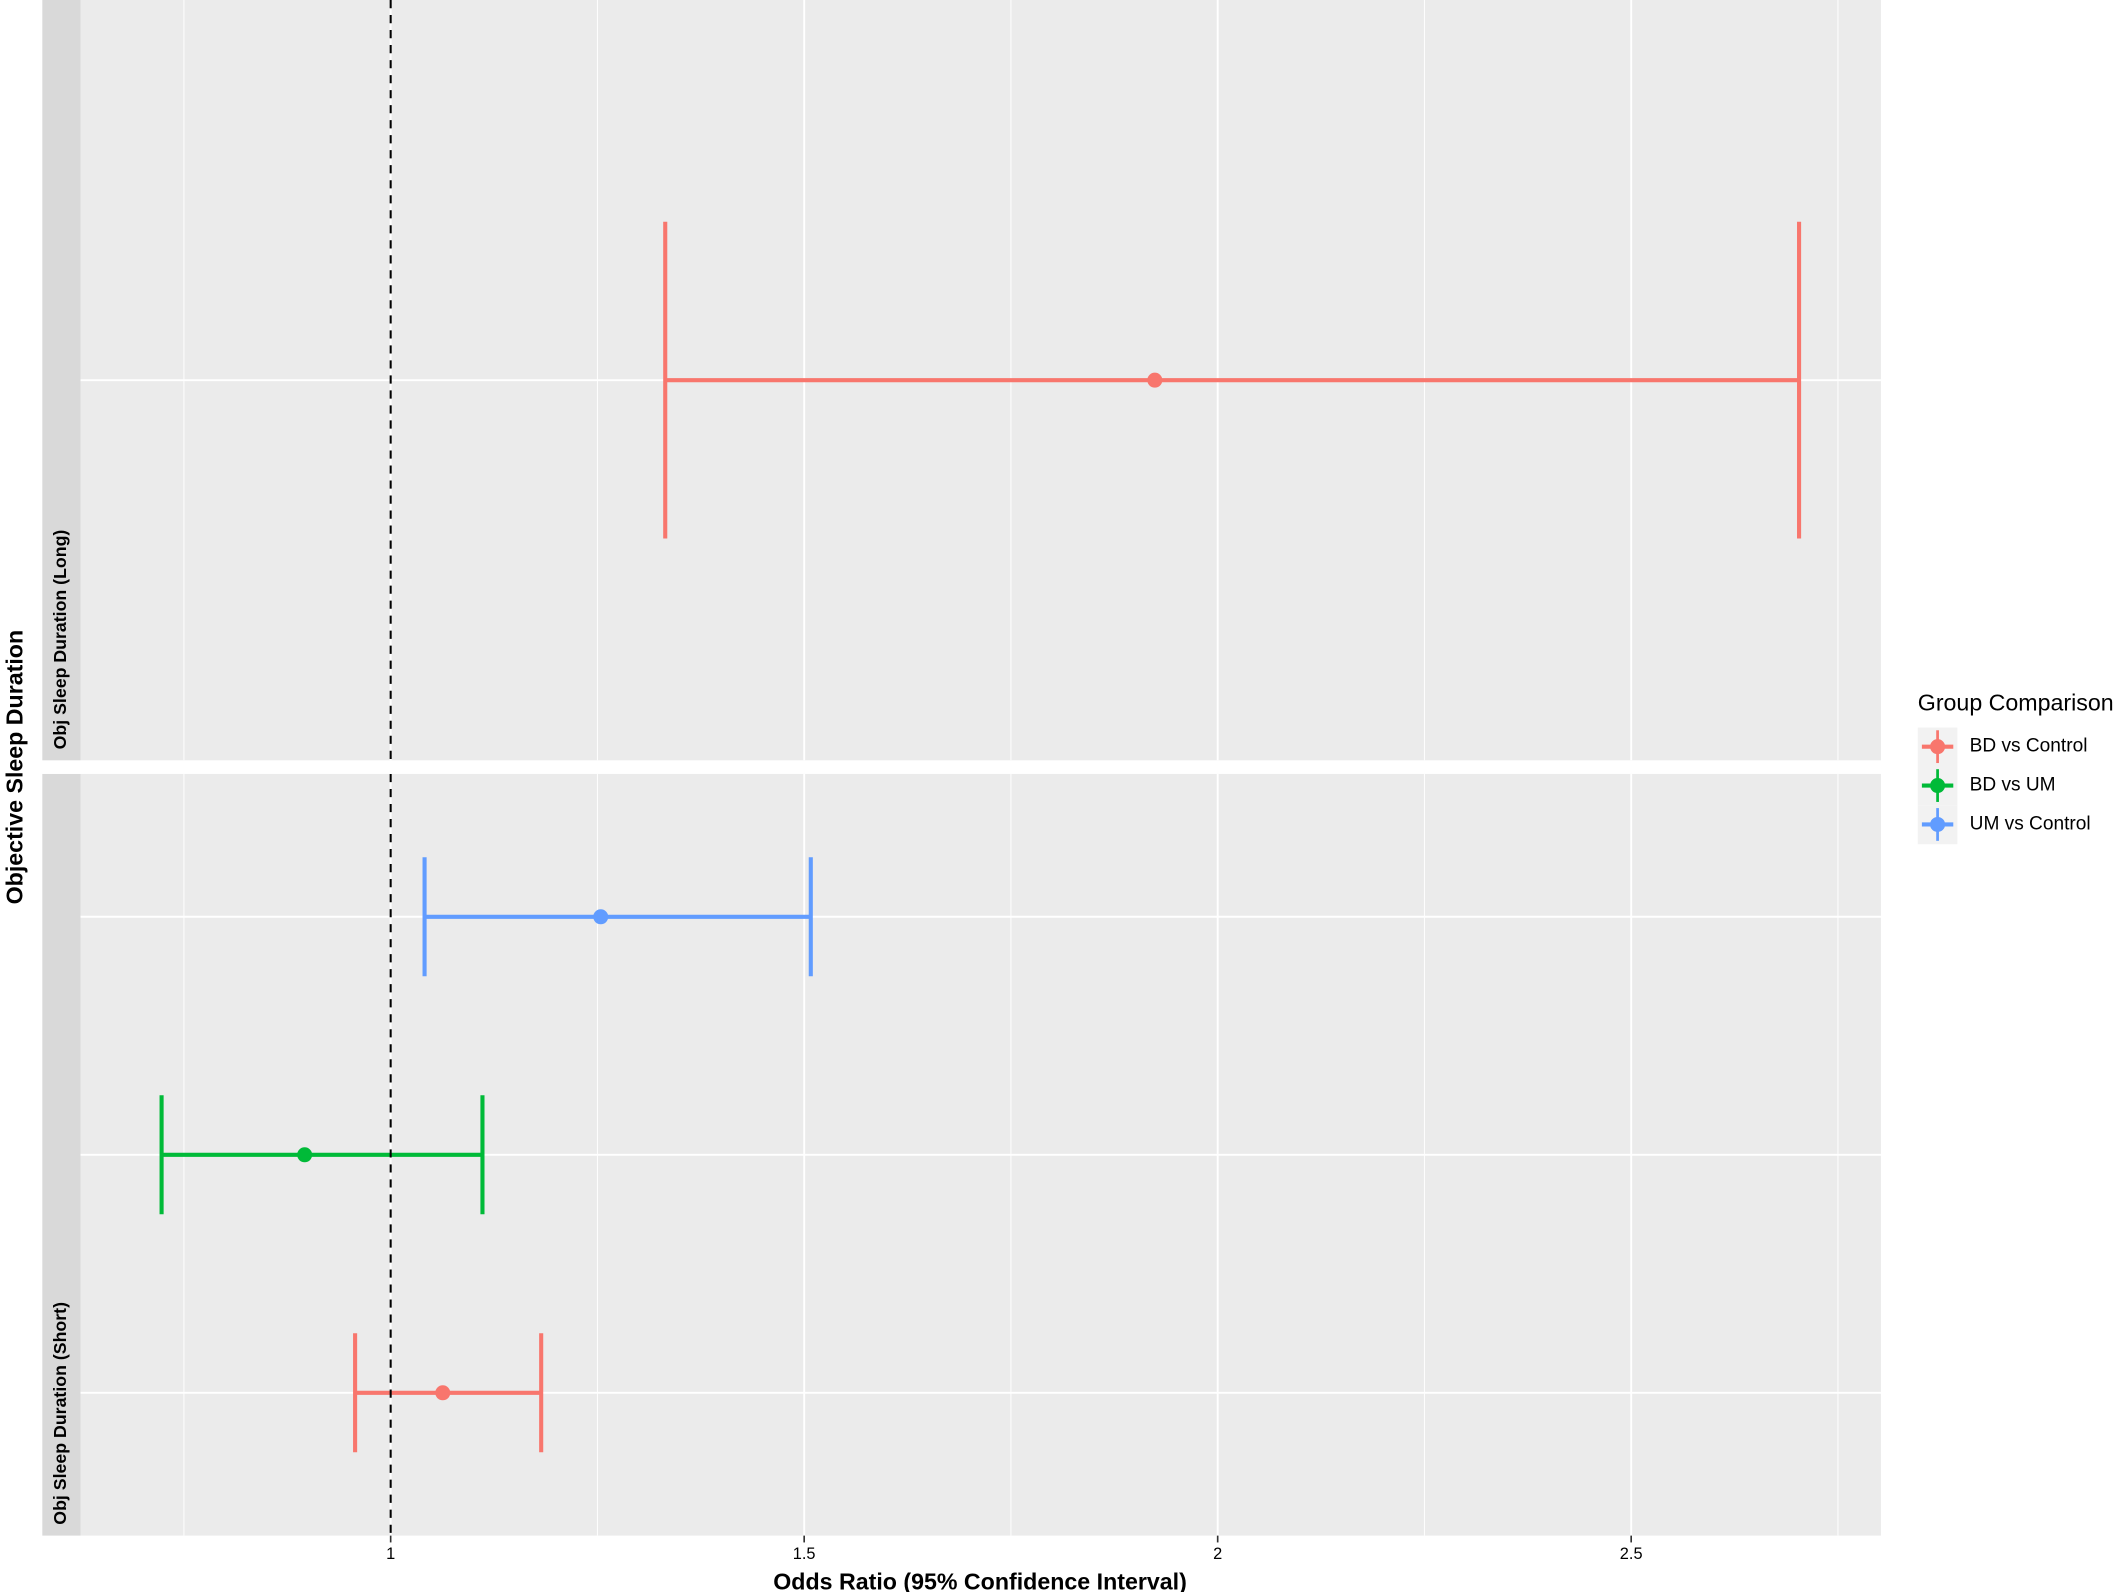 This screenshot has width=2128, height=1592. Describe the element at coordinates (60, 1413) in the screenshot. I see `strip-label: Obj Sleep Duration (Short)` at that location.